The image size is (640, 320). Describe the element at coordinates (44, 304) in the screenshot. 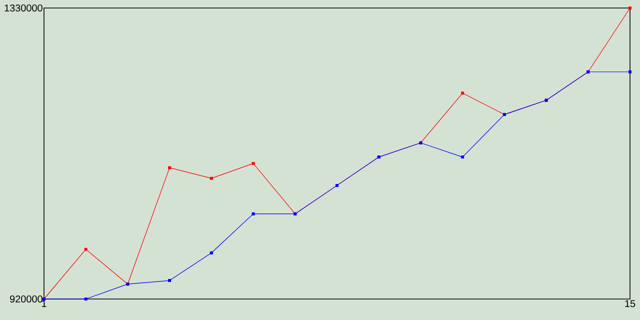

I see `x-tick-label: 1` at that location.